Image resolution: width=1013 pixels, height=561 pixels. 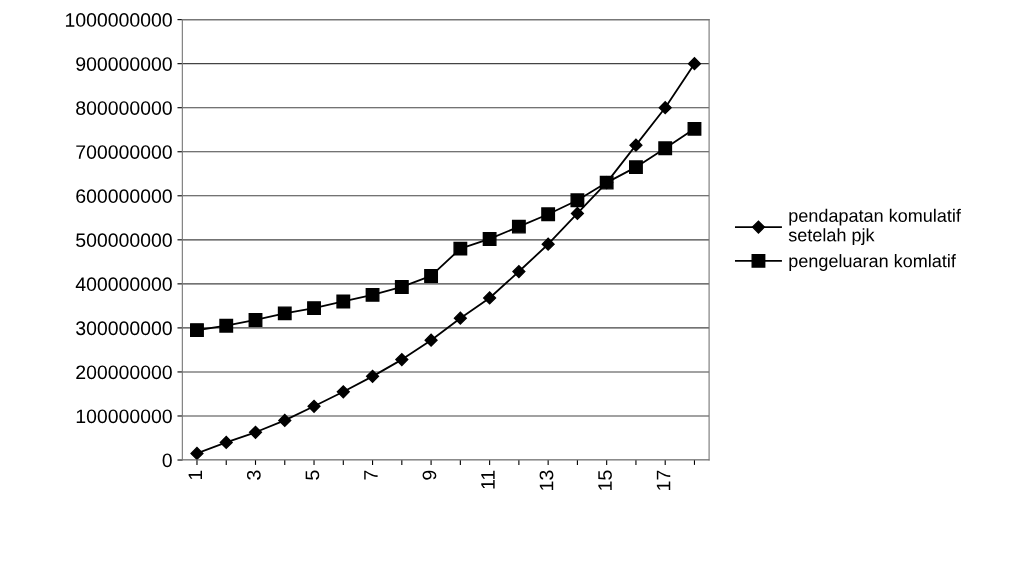 I want to click on y-tick-label: 200000000, so click(x=124, y=372).